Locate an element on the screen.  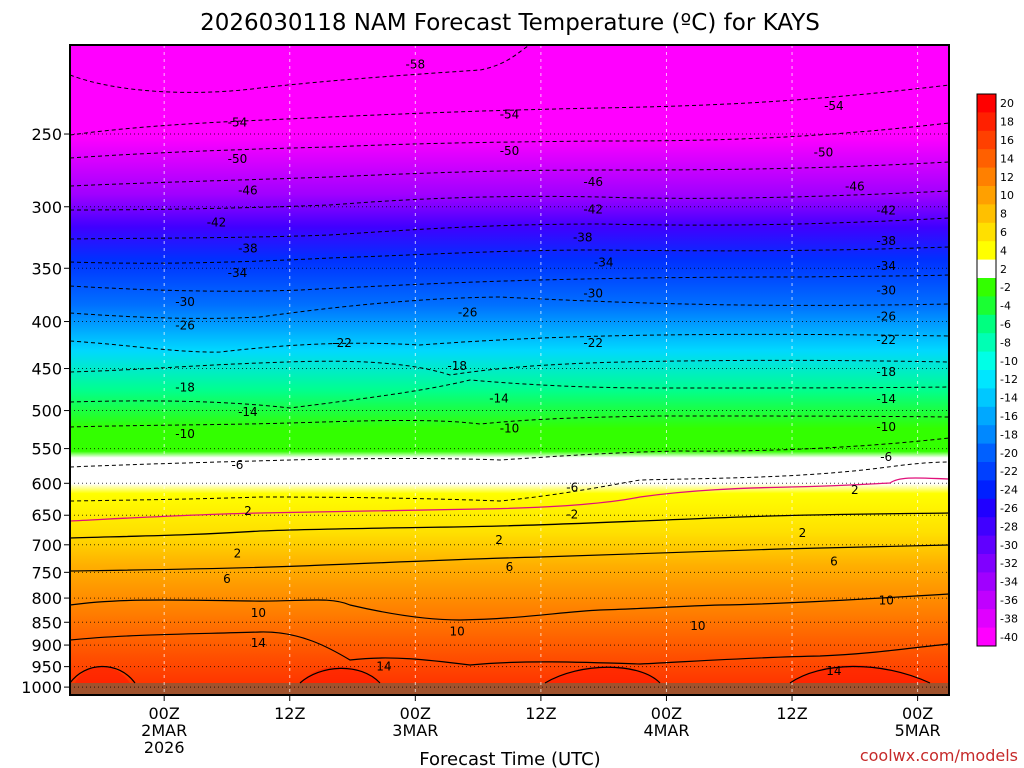
y-tick-label: 500 is located at coordinates (46, 411).